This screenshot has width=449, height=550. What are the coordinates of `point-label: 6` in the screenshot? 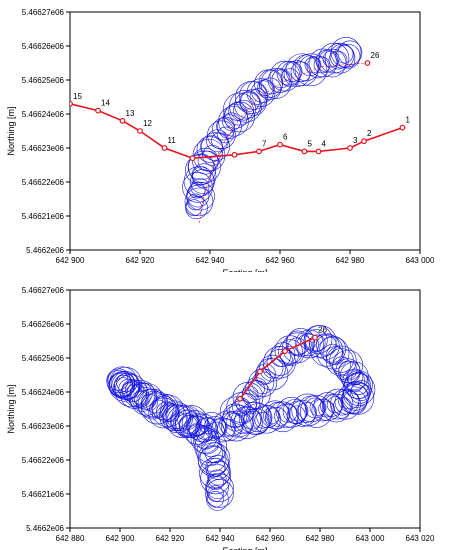 It's located at (285, 137).